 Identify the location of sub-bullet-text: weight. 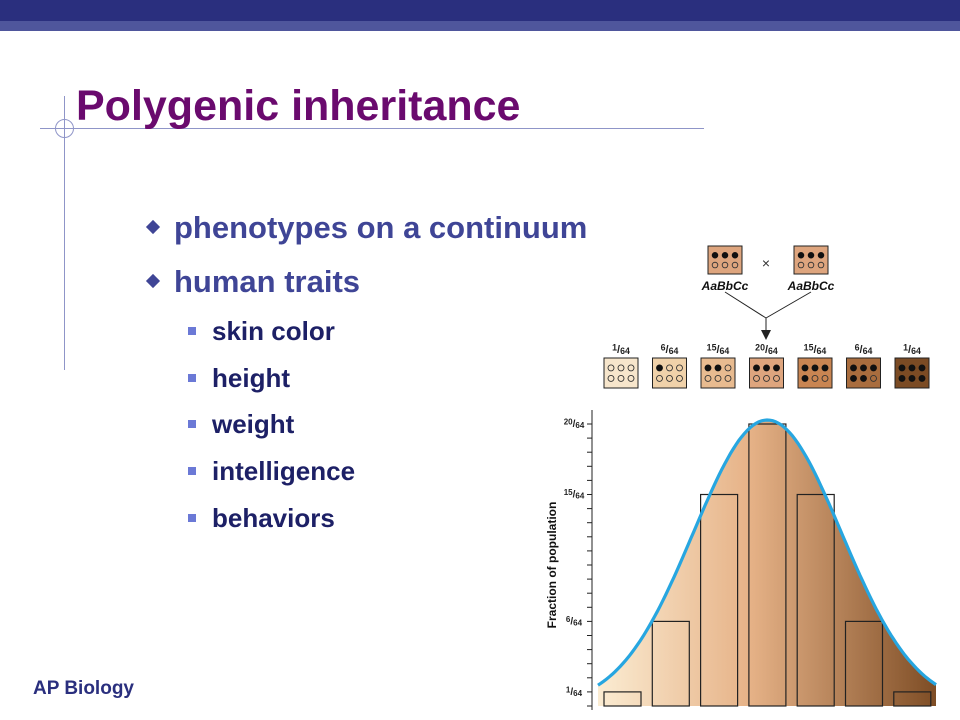
(253, 424).